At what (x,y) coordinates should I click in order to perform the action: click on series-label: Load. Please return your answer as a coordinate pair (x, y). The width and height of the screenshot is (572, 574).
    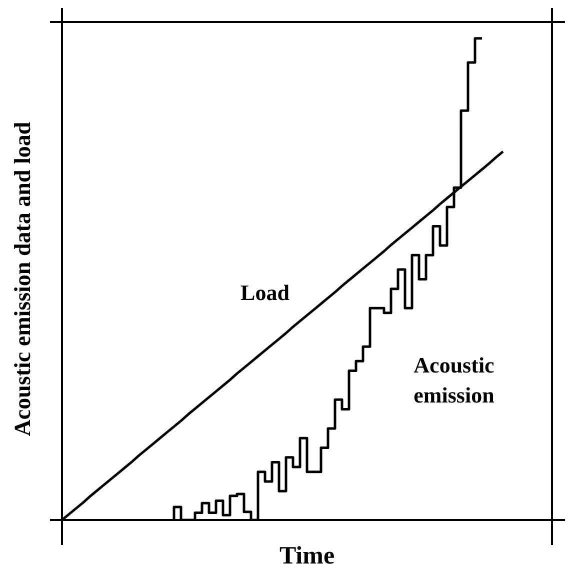
    Looking at the image, I should click on (265, 293).